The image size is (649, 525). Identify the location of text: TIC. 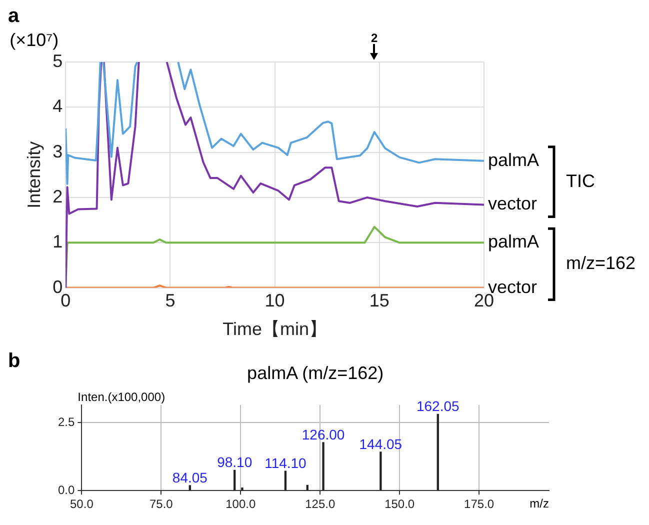
(580, 180).